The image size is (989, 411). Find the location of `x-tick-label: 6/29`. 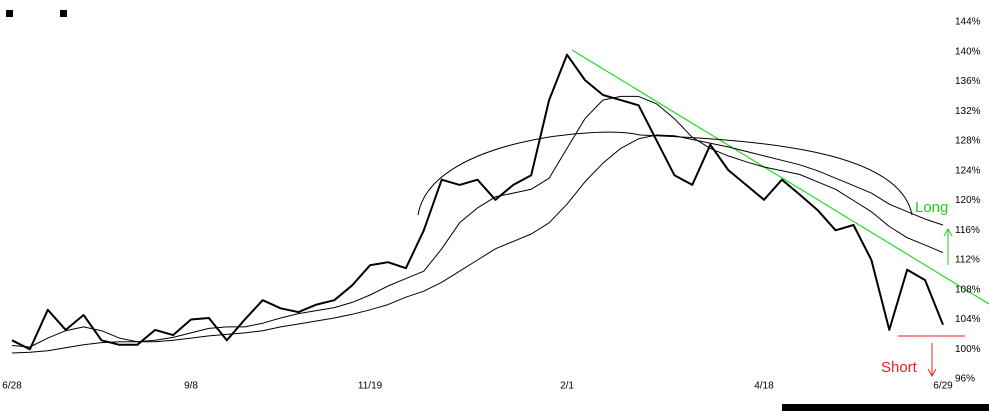

x-tick-label: 6/29 is located at coordinates (943, 386).